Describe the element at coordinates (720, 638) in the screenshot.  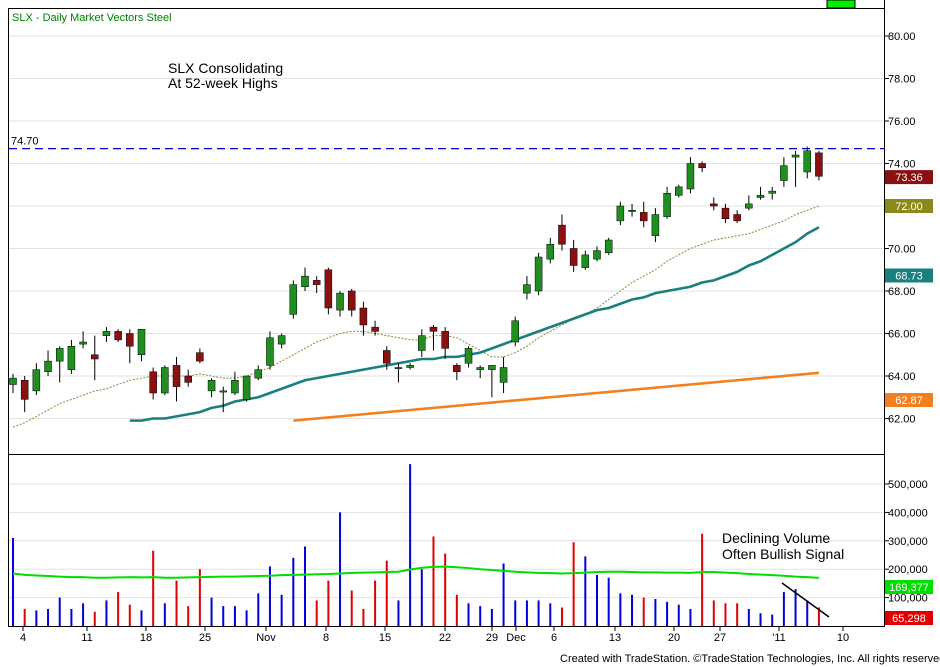
I see `x-tick-label: 27` at that location.